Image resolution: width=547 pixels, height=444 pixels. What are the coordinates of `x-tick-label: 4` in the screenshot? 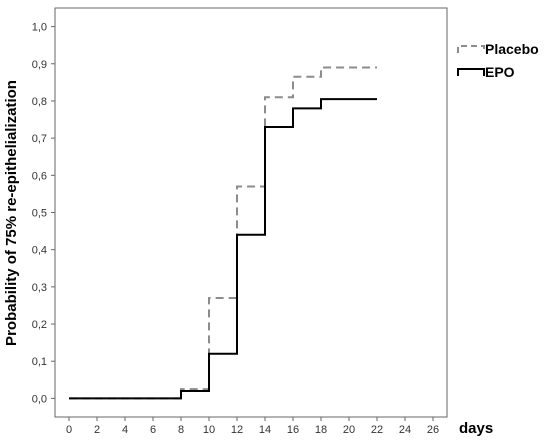 It's located at (125, 430).